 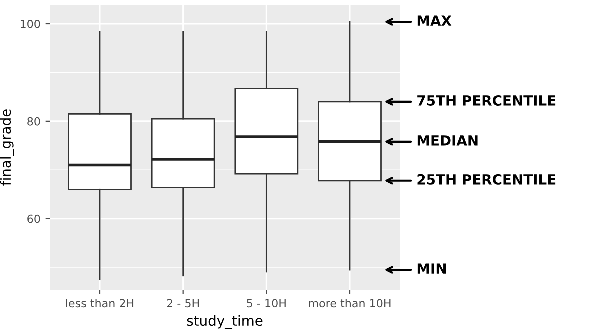 What do you see at coordinates (30, 24) in the screenshot?
I see `y-tick-label: 100` at bounding box center [30, 24].